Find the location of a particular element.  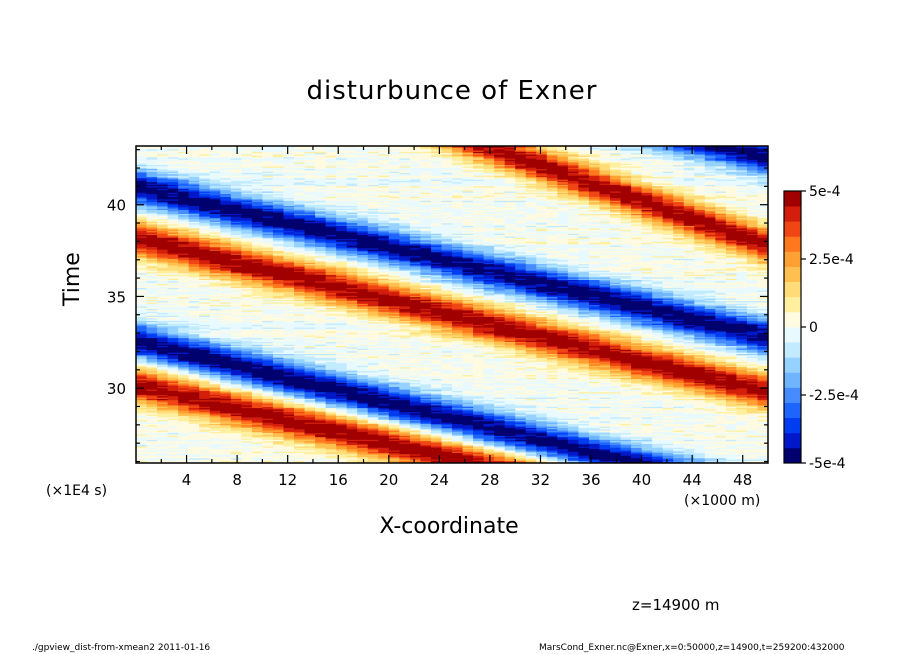

heatmap-row is located at coordinates (452, 454).